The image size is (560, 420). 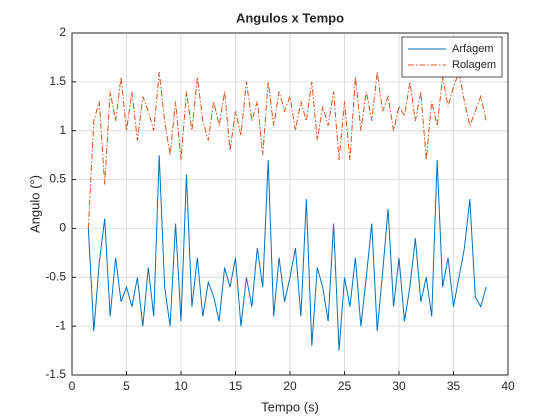 What do you see at coordinates (452, 57) in the screenshot?
I see `legend-box` at bounding box center [452, 57].